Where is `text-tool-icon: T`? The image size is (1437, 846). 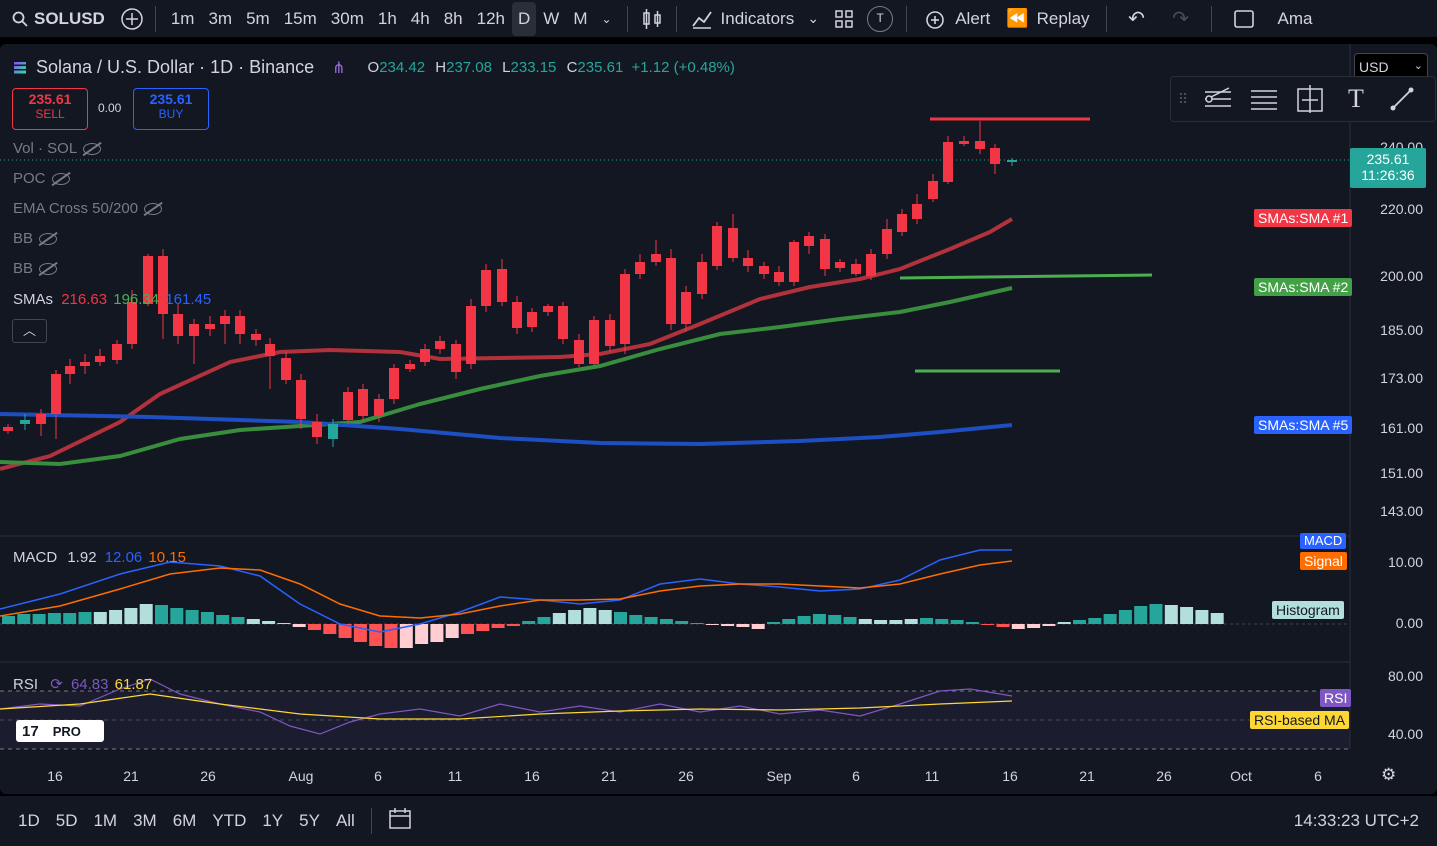
text-tool-icon: T is located at coordinates (1356, 98).